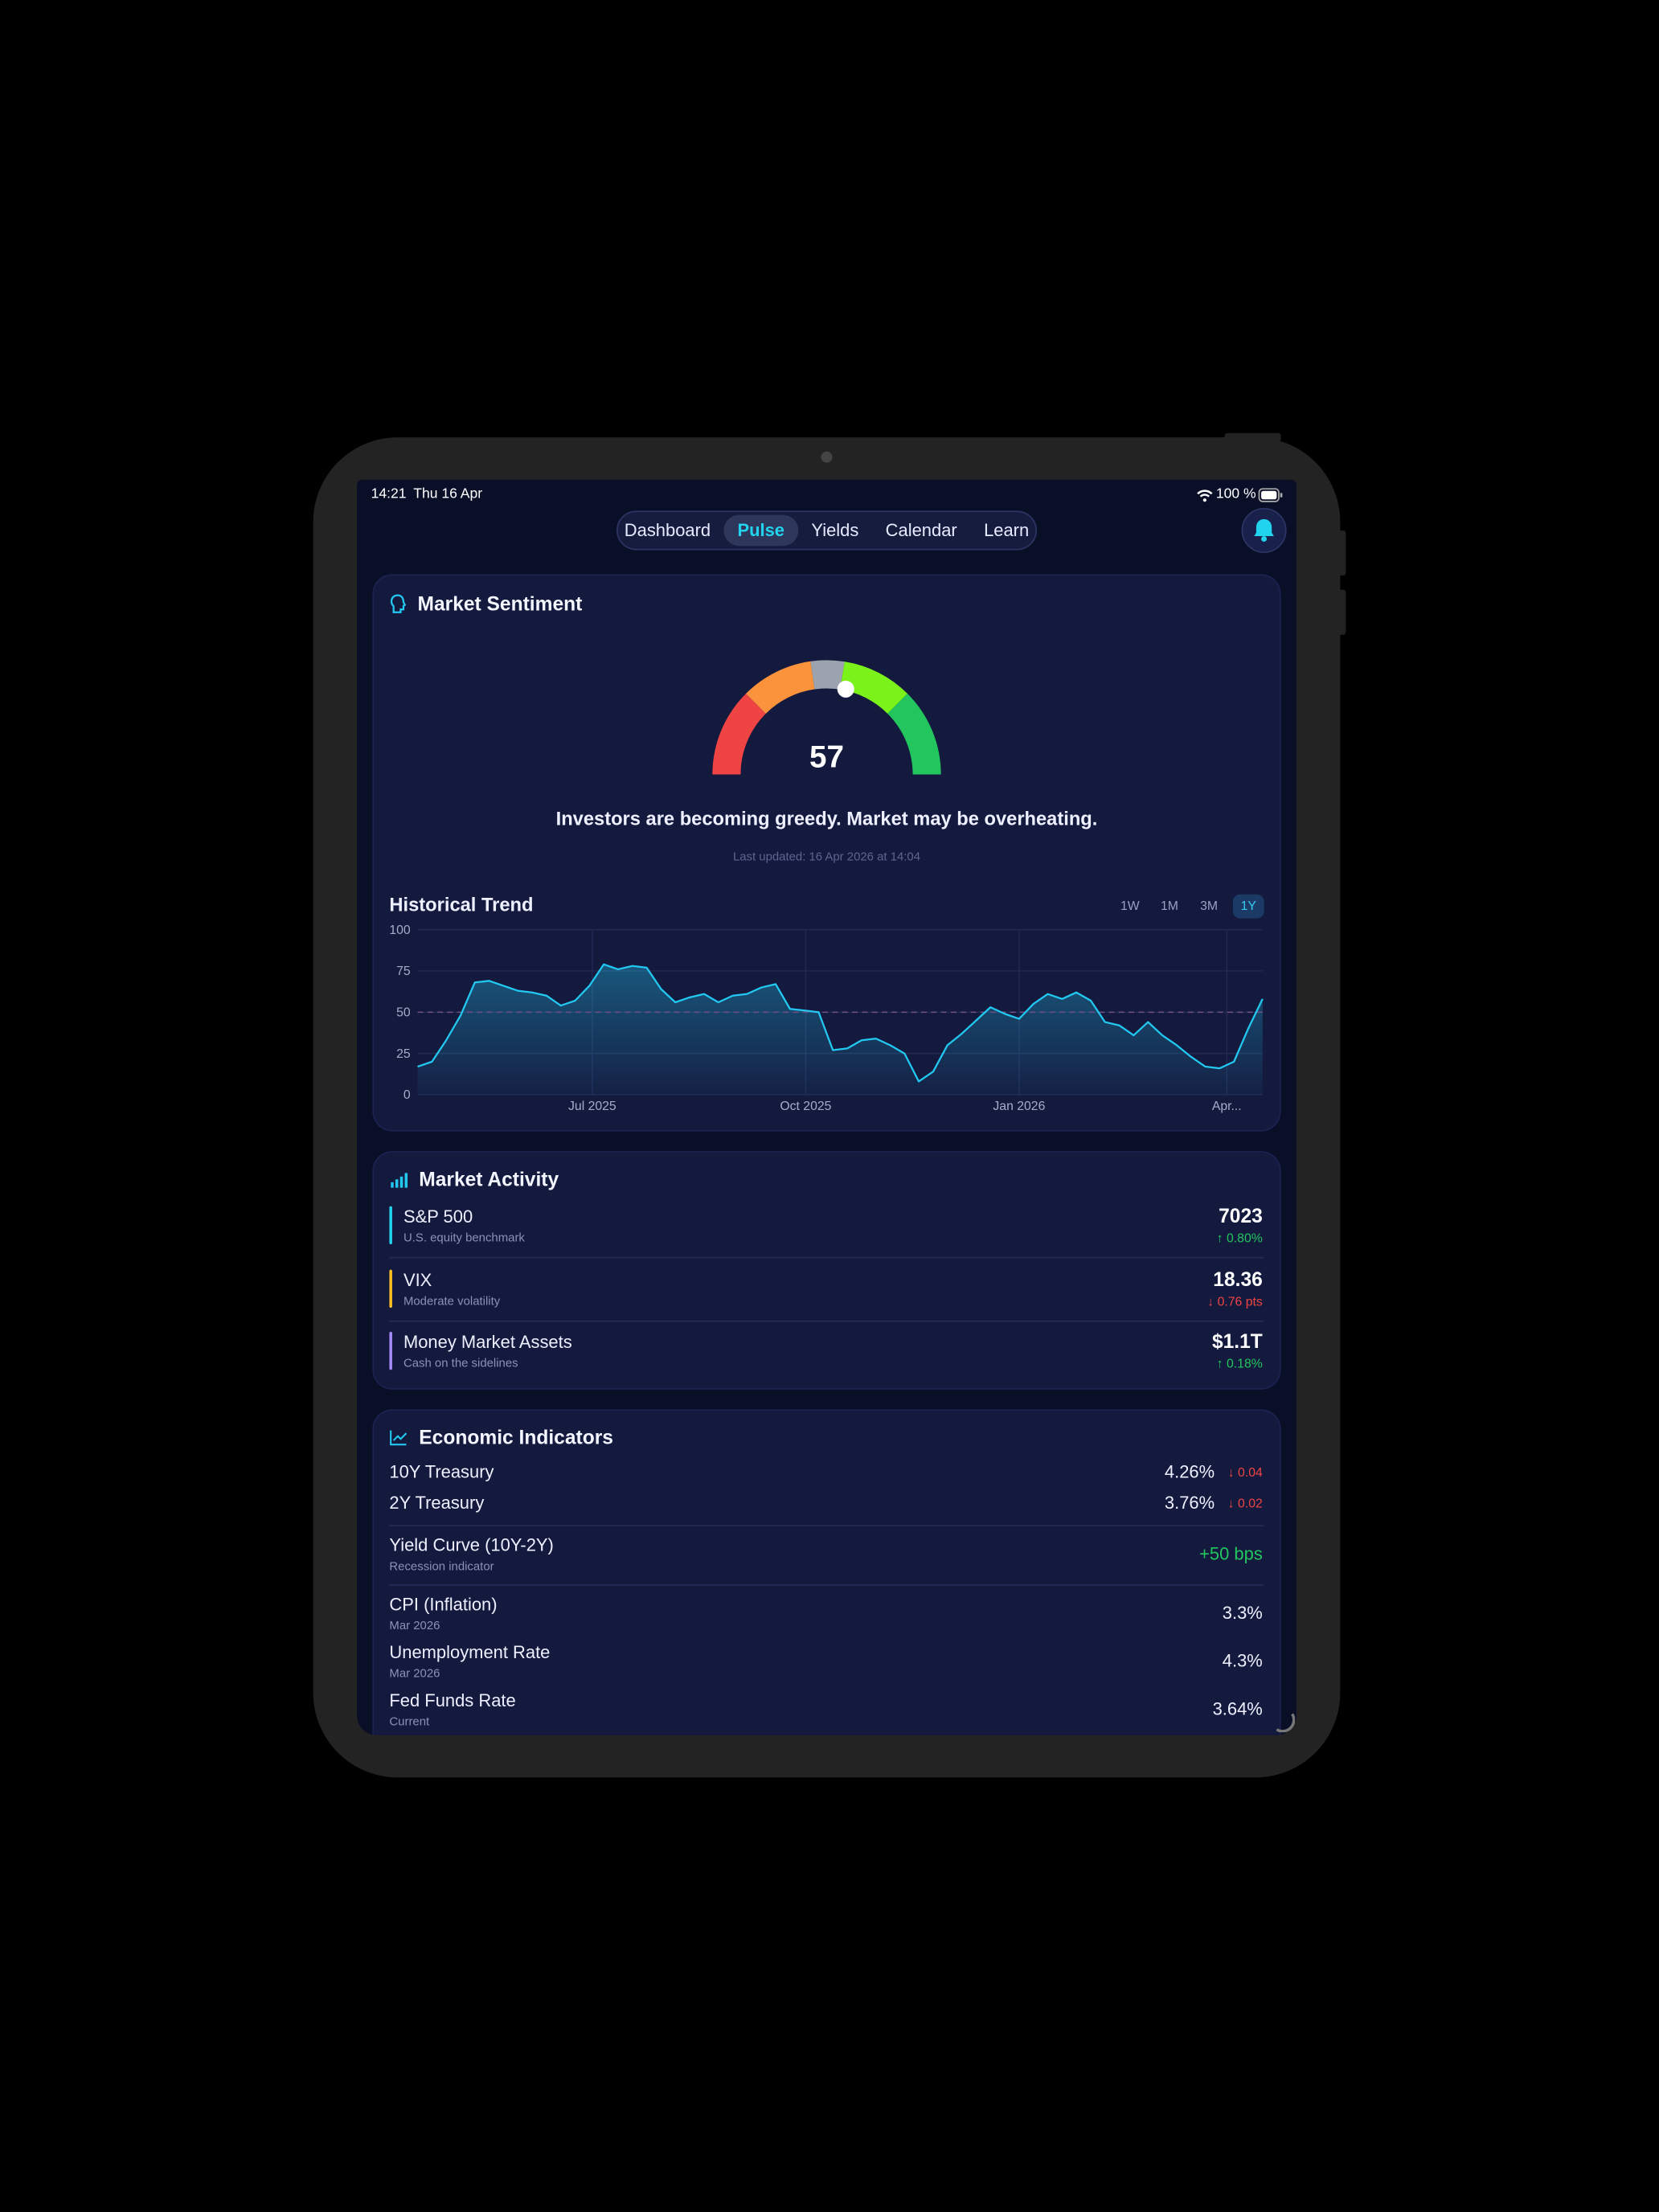 The width and height of the screenshot is (1659, 2212). Describe the element at coordinates (845, 689) in the screenshot. I see `gauge-marker` at that location.